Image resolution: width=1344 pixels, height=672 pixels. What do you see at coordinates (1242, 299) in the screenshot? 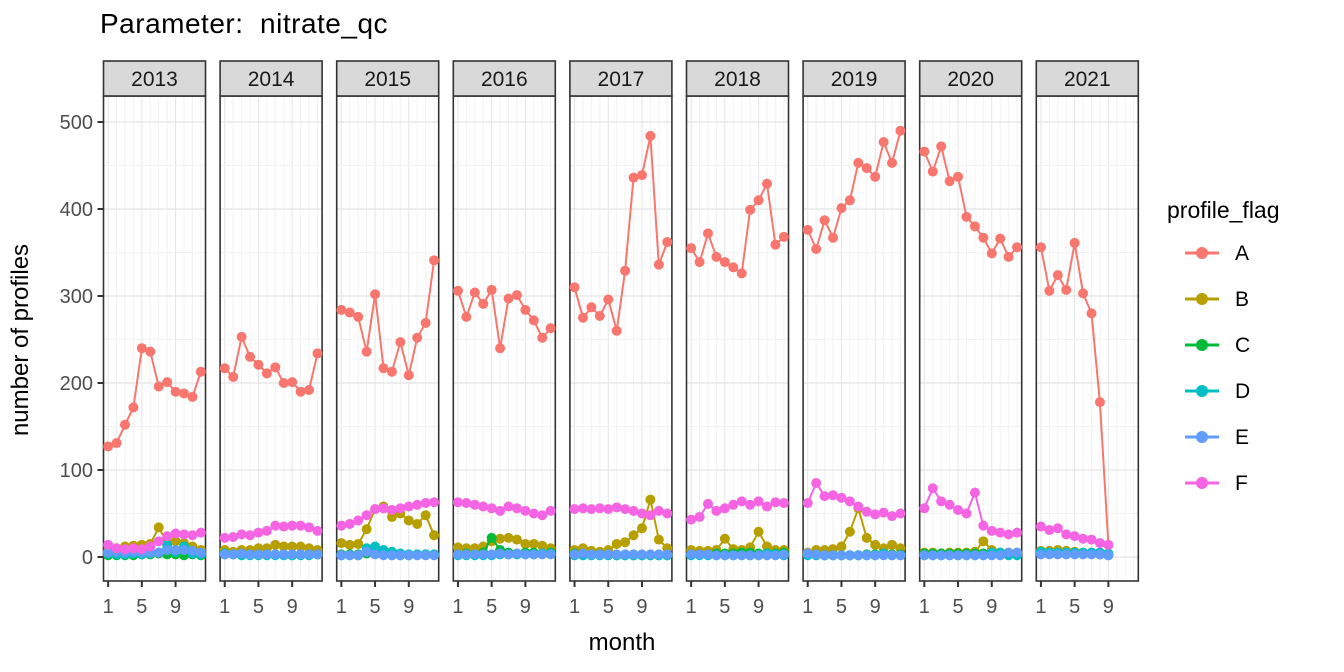
I see `legend-label-B: B` at bounding box center [1242, 299].